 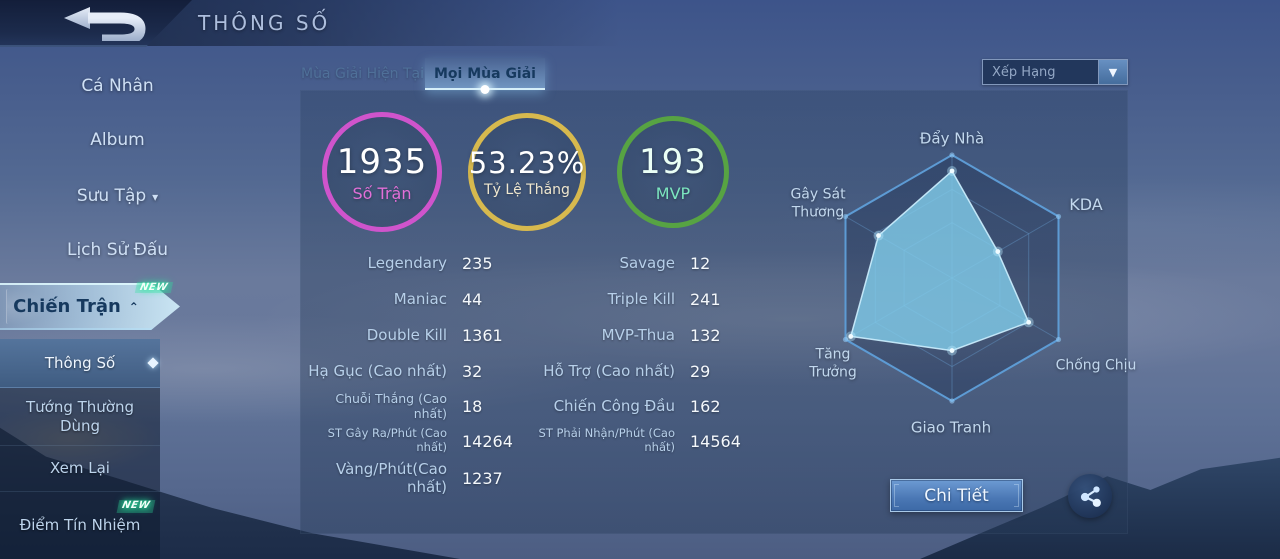 I want to click on submenu-item-frequent-heroes: Tướng Thường Dùng, so click(x=80, y=417).